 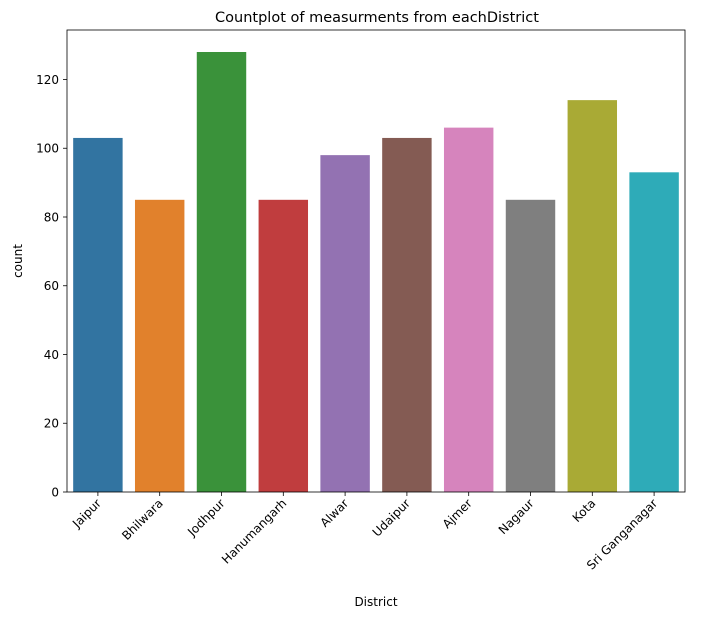 I want to click on bar-hanumangarh, so click(x=283, y=345).